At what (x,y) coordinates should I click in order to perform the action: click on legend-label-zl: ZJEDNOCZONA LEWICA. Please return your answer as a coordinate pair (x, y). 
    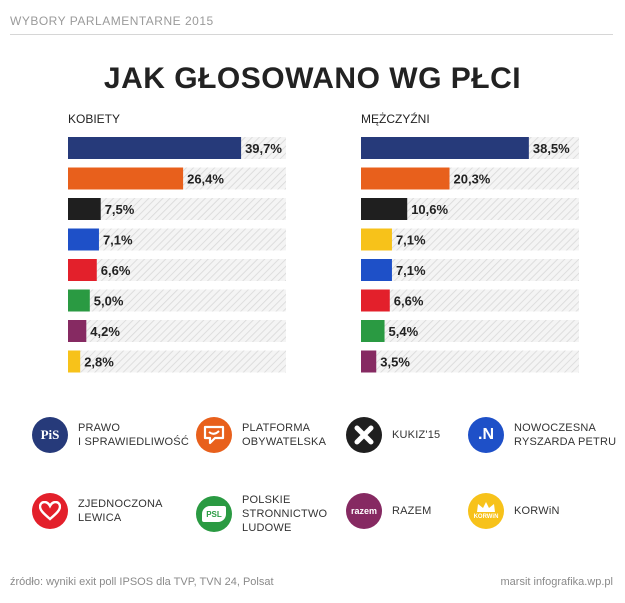
    Looking at the image, I should click on (120, 511).